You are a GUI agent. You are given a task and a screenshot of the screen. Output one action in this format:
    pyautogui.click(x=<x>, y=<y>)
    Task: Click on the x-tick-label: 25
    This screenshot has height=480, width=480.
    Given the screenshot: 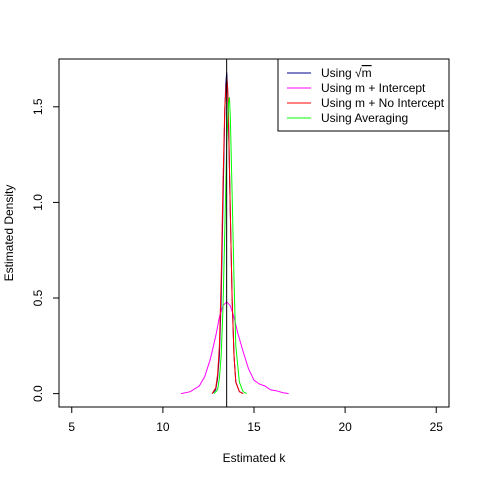 What is the action you would take?
    pyautogui.click(x=437, y=427)
    